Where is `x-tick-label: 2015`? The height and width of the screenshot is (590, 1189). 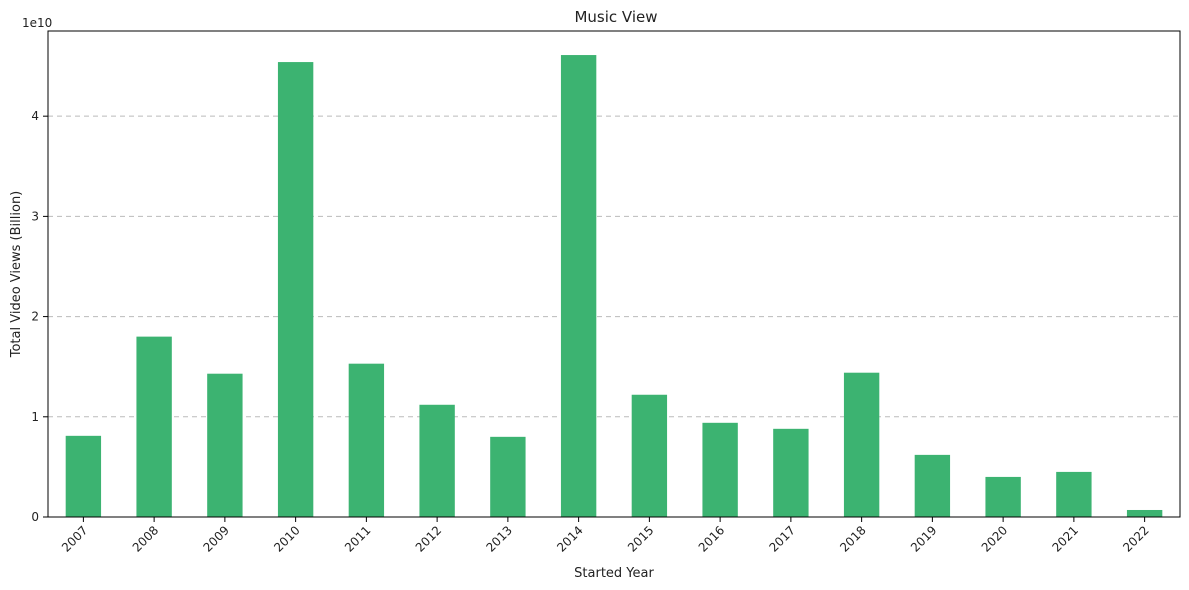
x-tick-label: 2015 is located at coordinates (640, 538).